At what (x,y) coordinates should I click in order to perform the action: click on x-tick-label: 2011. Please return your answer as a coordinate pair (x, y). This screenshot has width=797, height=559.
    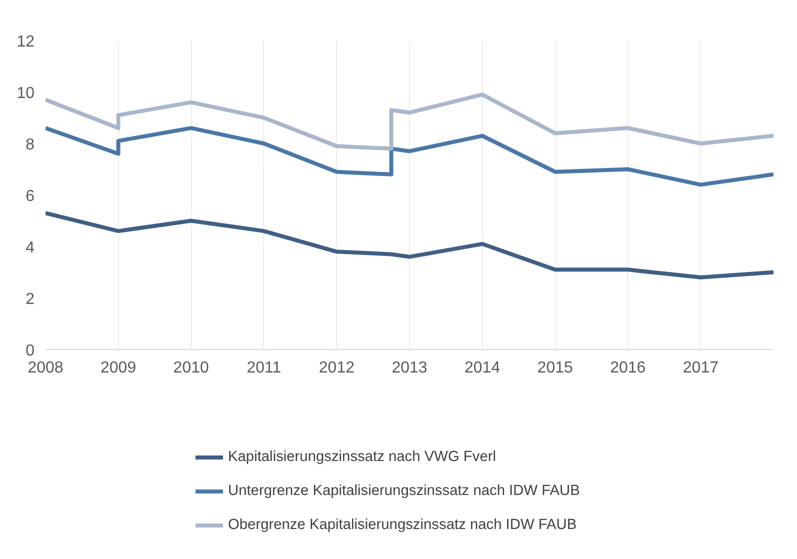
    Looking at the image, I should click on (264, 368).